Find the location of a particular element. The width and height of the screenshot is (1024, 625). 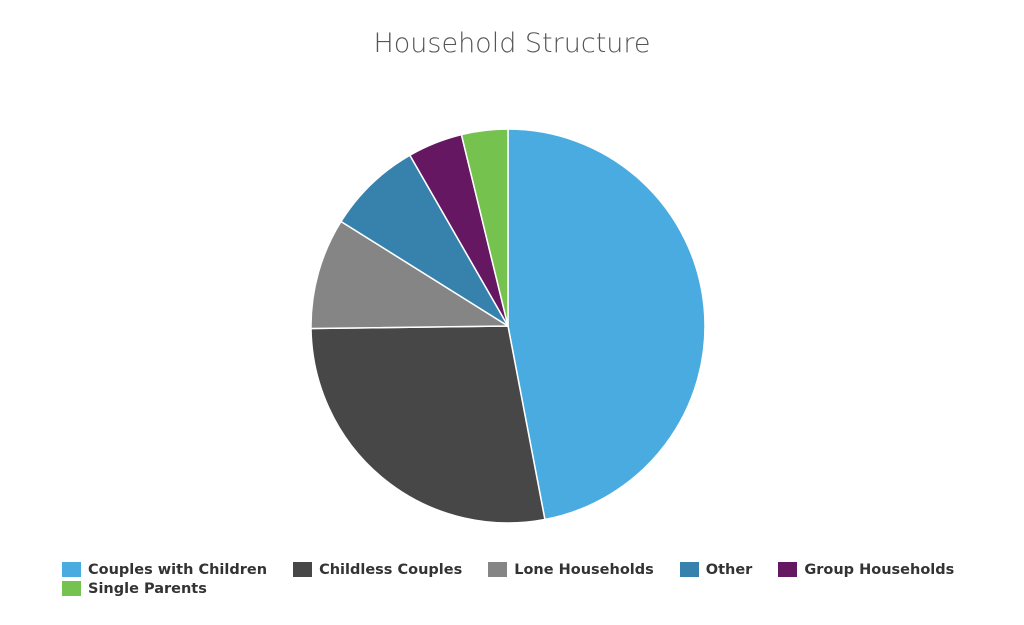

pie-slice-couples-with-children is located at coordinates (606, 324).